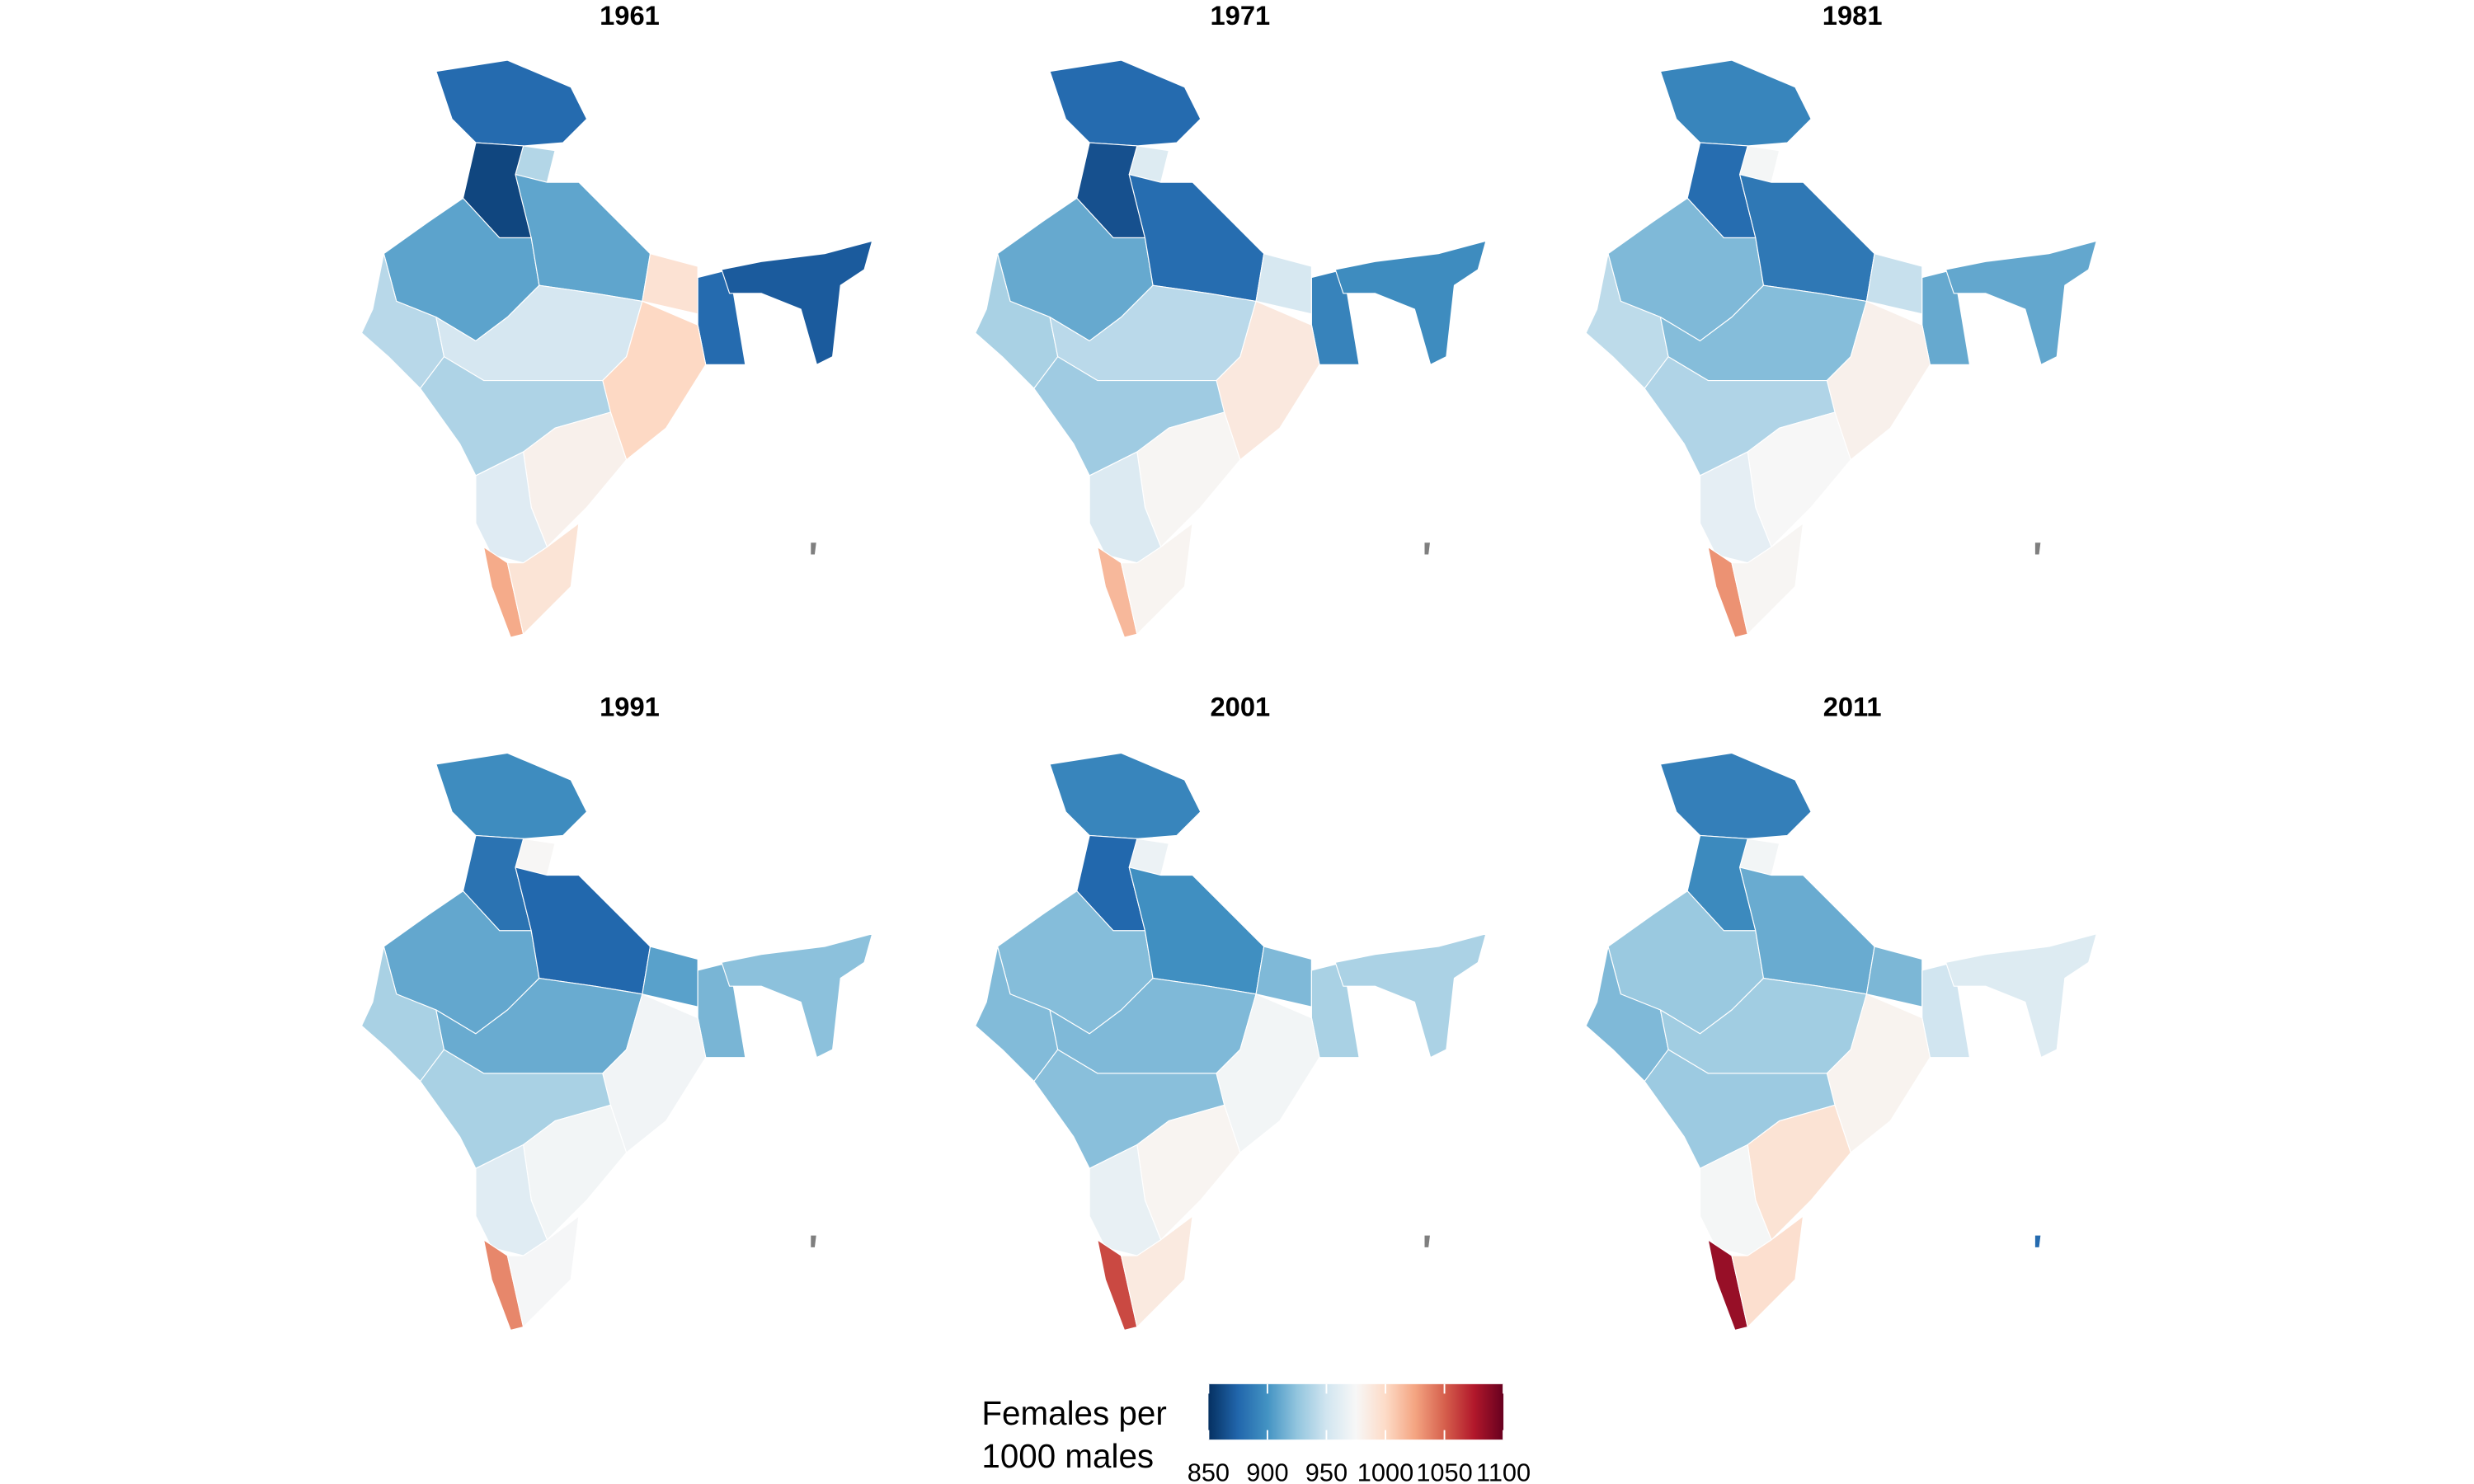 The image size is (2474, 1484). I want to click on panel-title: 2001, so click(1240, 706).